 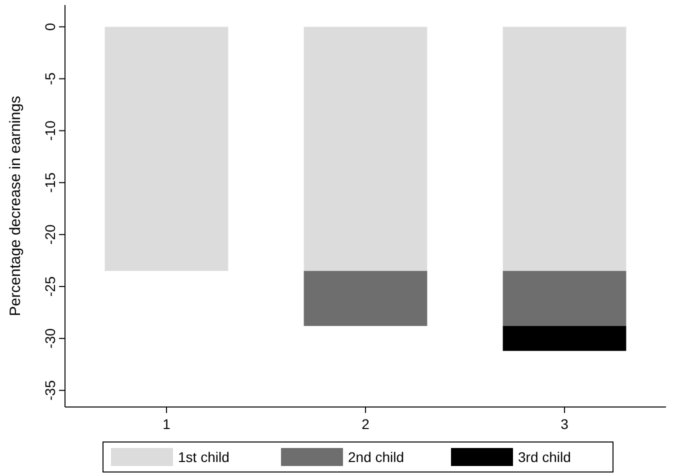 I want to click on legend-label: 2nd child, so click(x=376, y=457).